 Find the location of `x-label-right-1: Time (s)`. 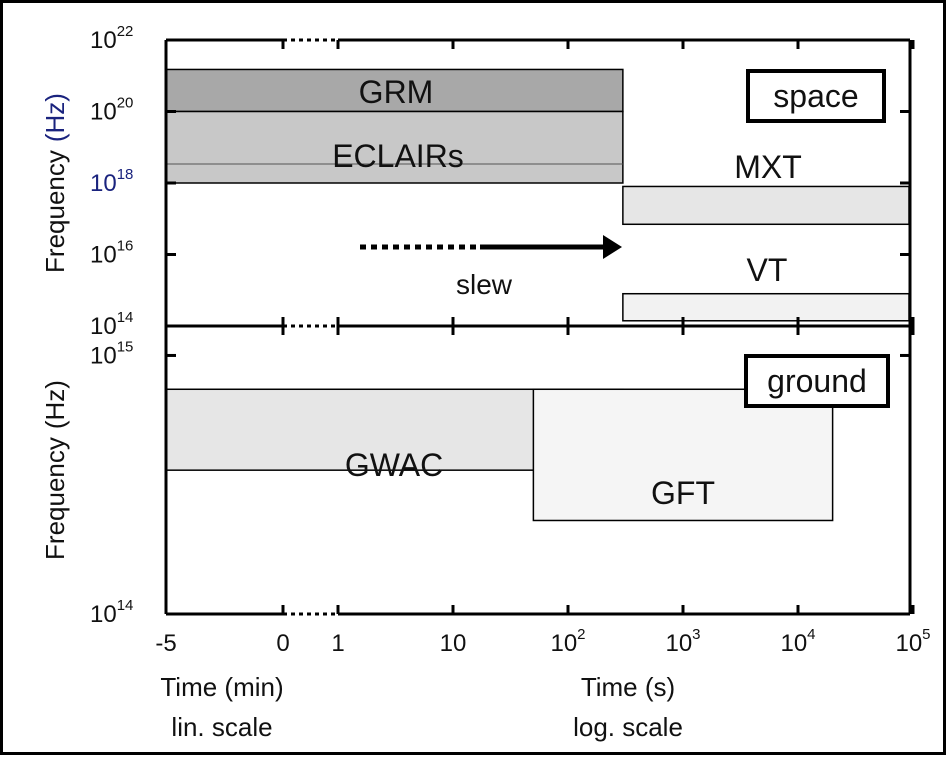

x-label-right-1: Time (s) is located at coordinates (628, 687).